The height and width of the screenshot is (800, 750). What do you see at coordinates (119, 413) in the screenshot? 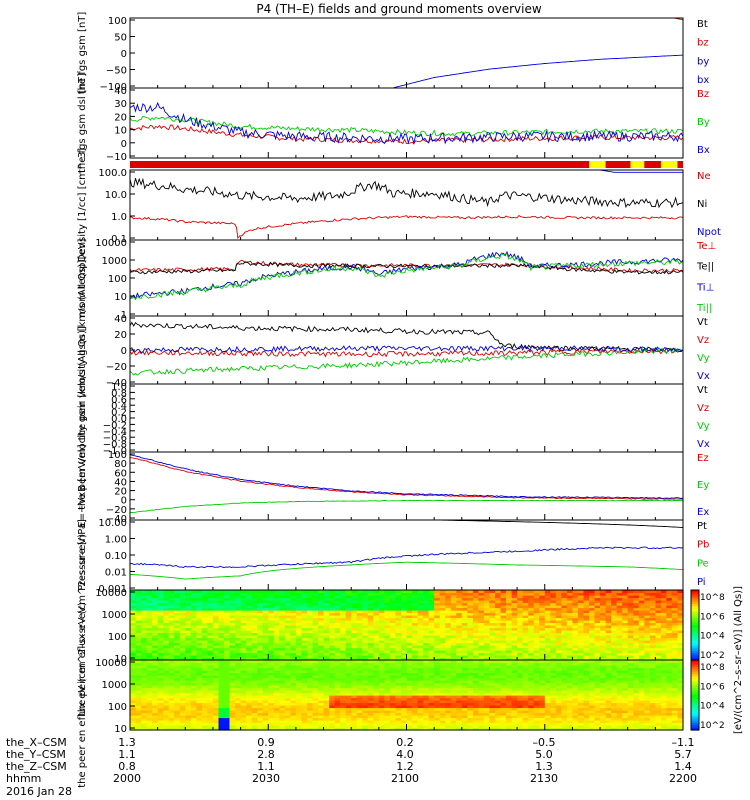
I see `y-tick-label: 0.2` at bounding box center [119, 413].